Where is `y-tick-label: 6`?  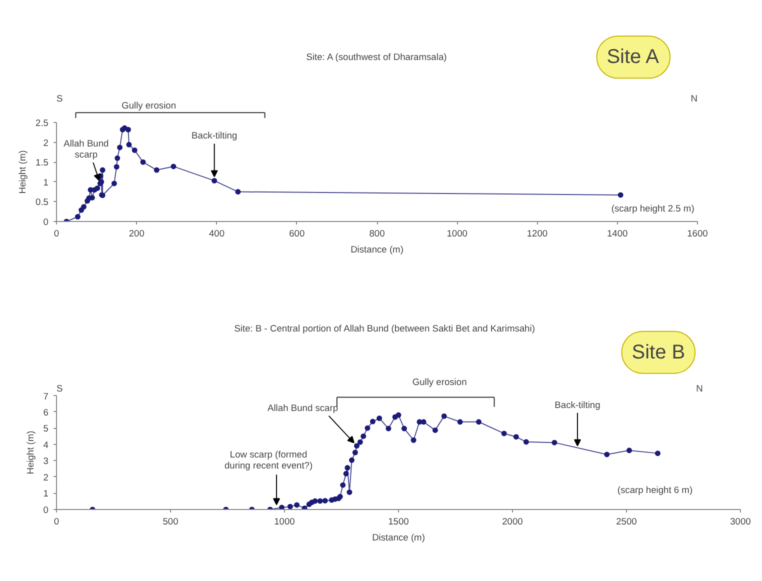
y-tick-label: 6 is located at coordinates (46, 412).